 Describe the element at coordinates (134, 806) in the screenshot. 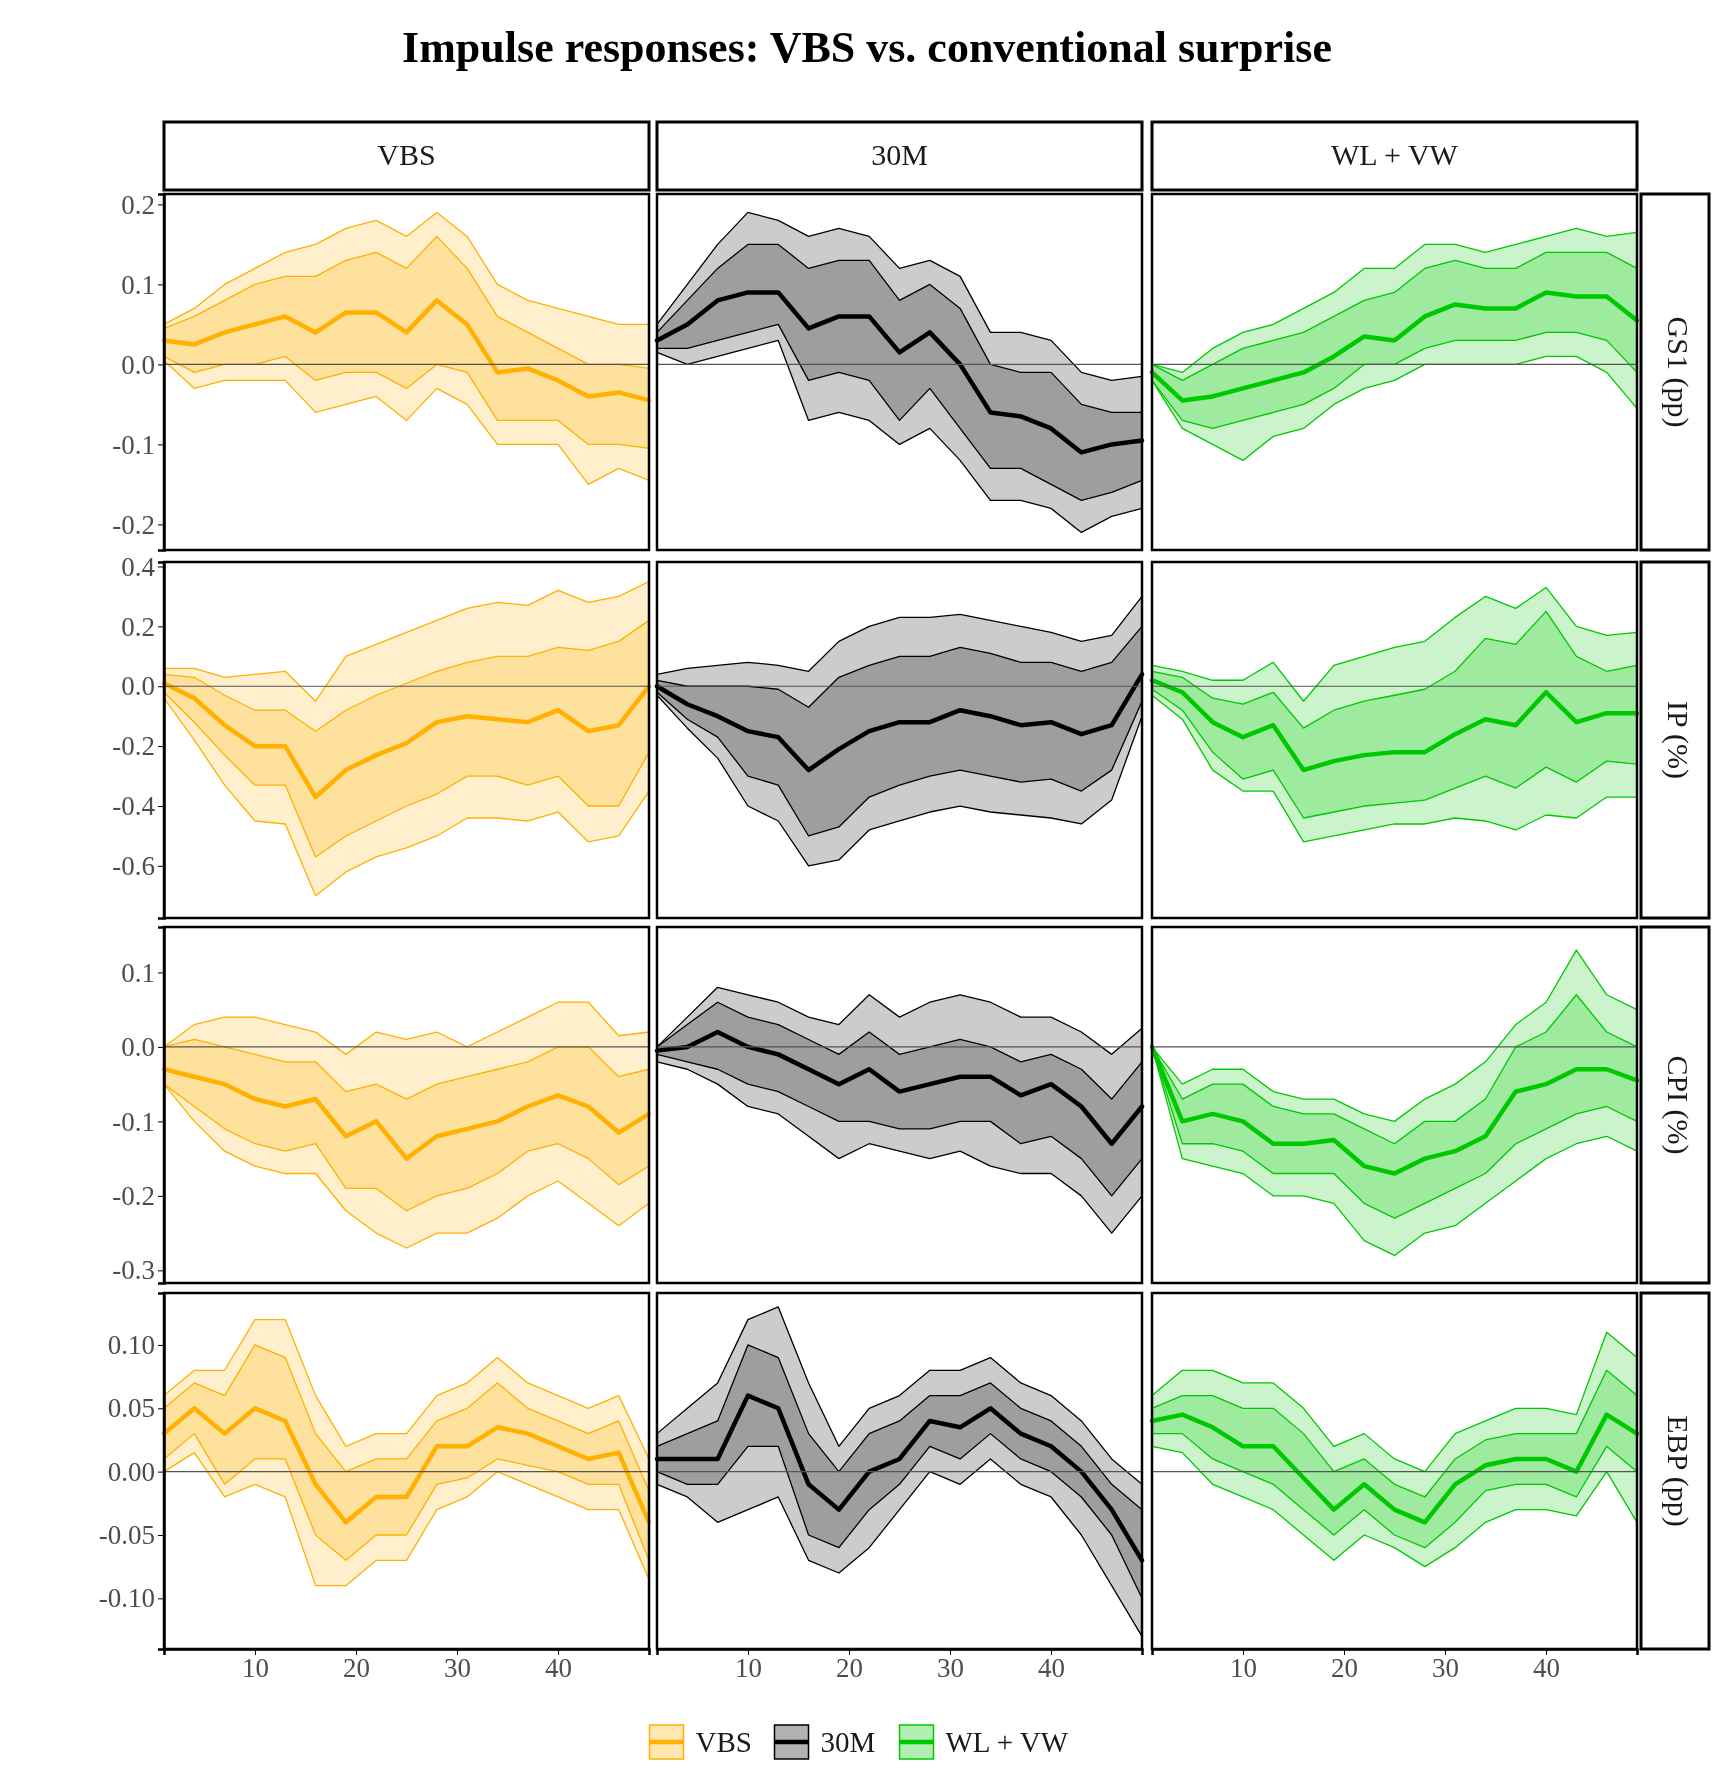

I see `y-tick-label: -0.4` at that location.